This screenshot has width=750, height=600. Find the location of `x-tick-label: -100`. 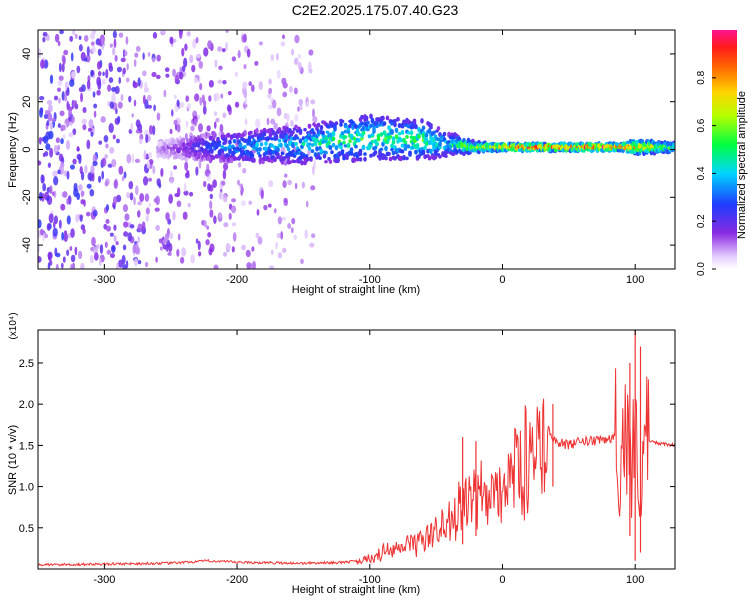

x-tick-label: -100 is located at coordinates (370, 580).